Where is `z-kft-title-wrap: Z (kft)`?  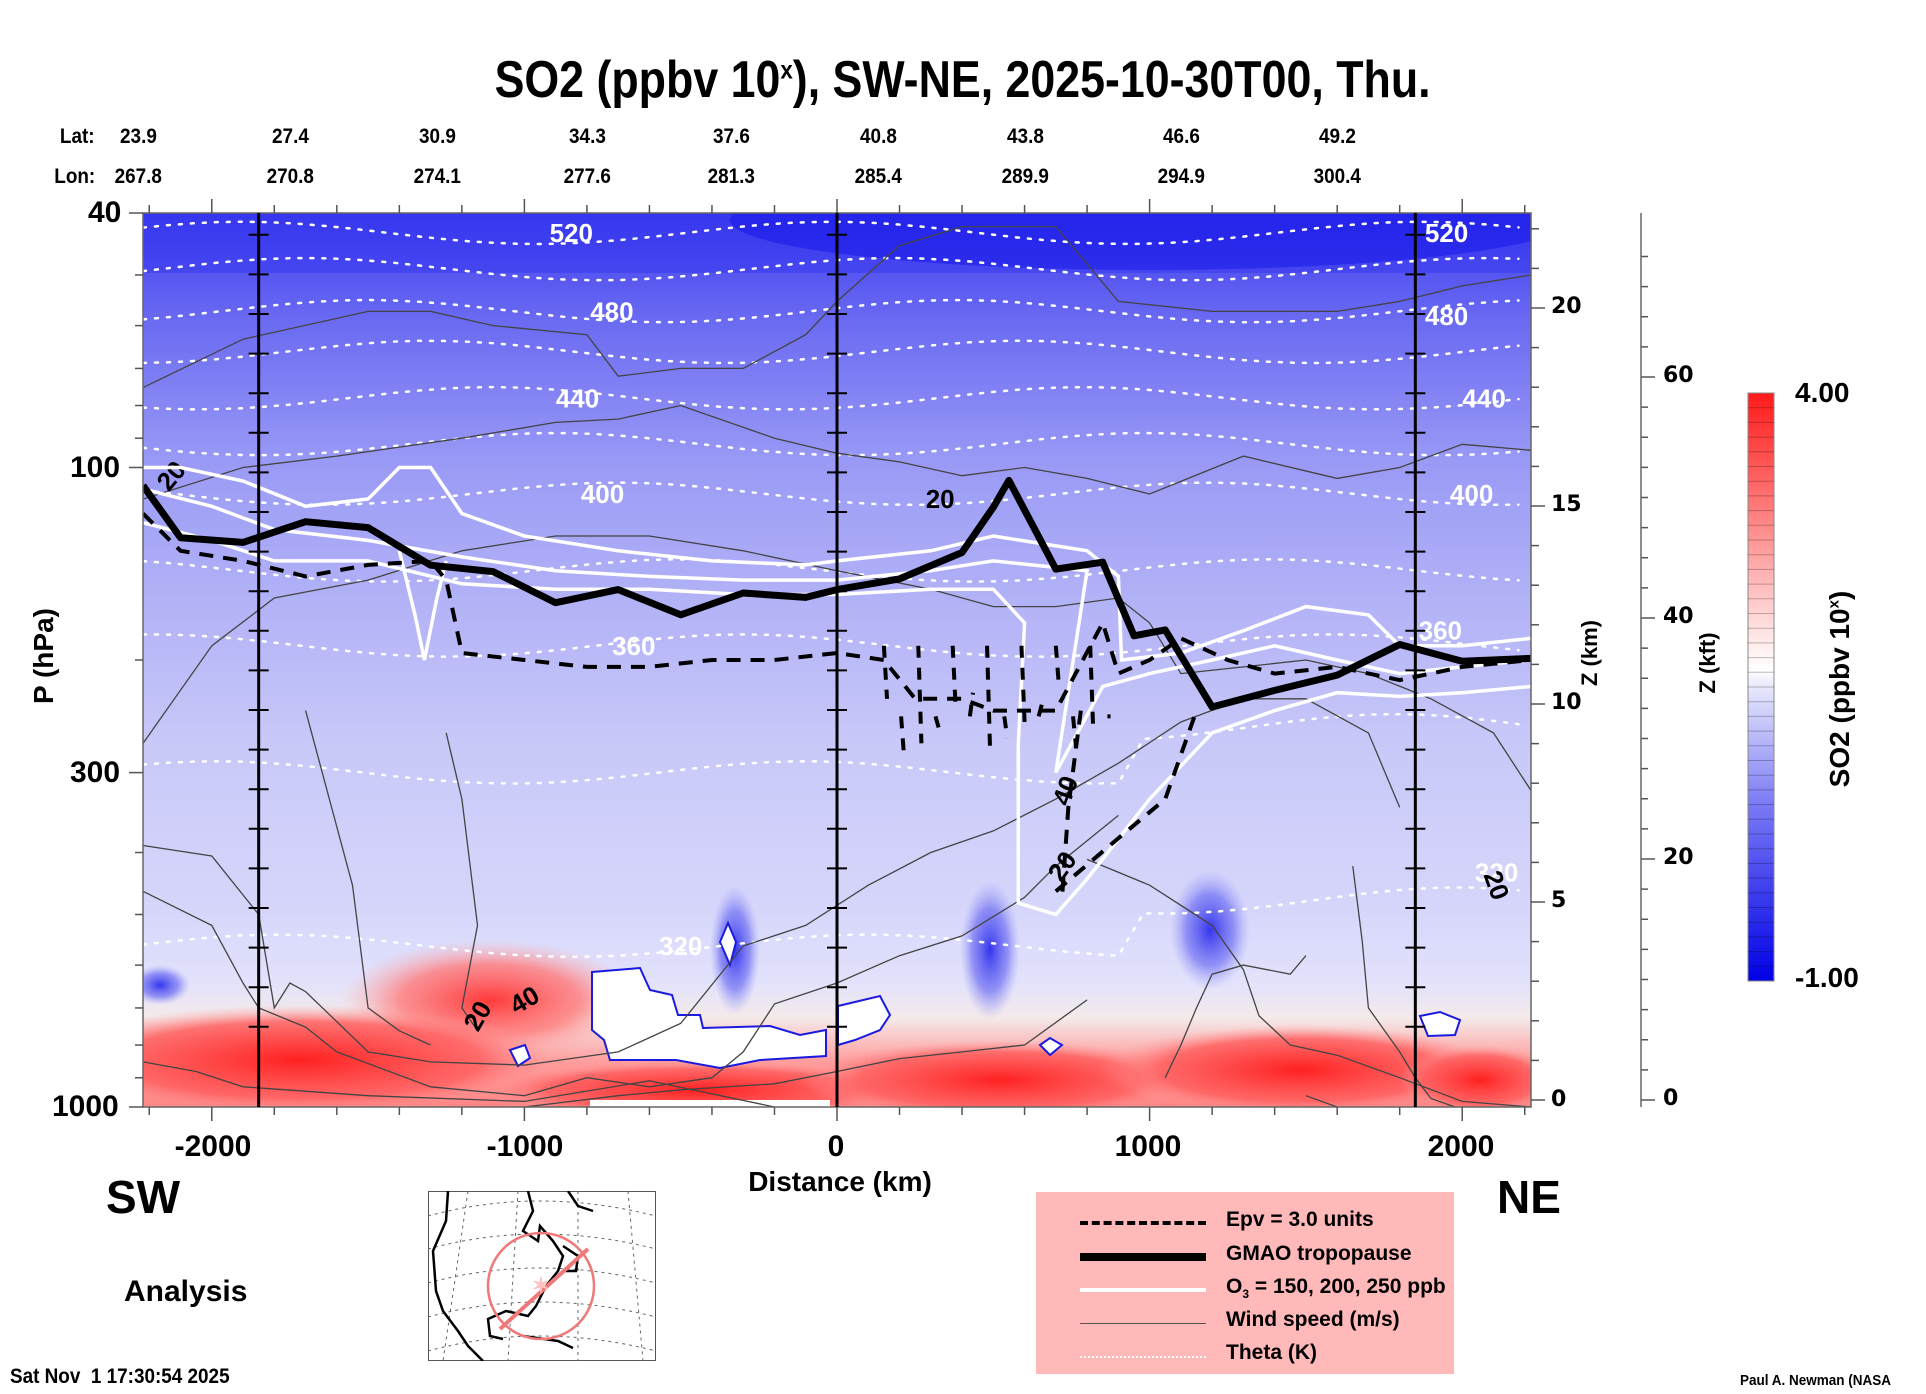 z-kft-title-wrap: Z (kft) is located at coordinates (1708, 662).